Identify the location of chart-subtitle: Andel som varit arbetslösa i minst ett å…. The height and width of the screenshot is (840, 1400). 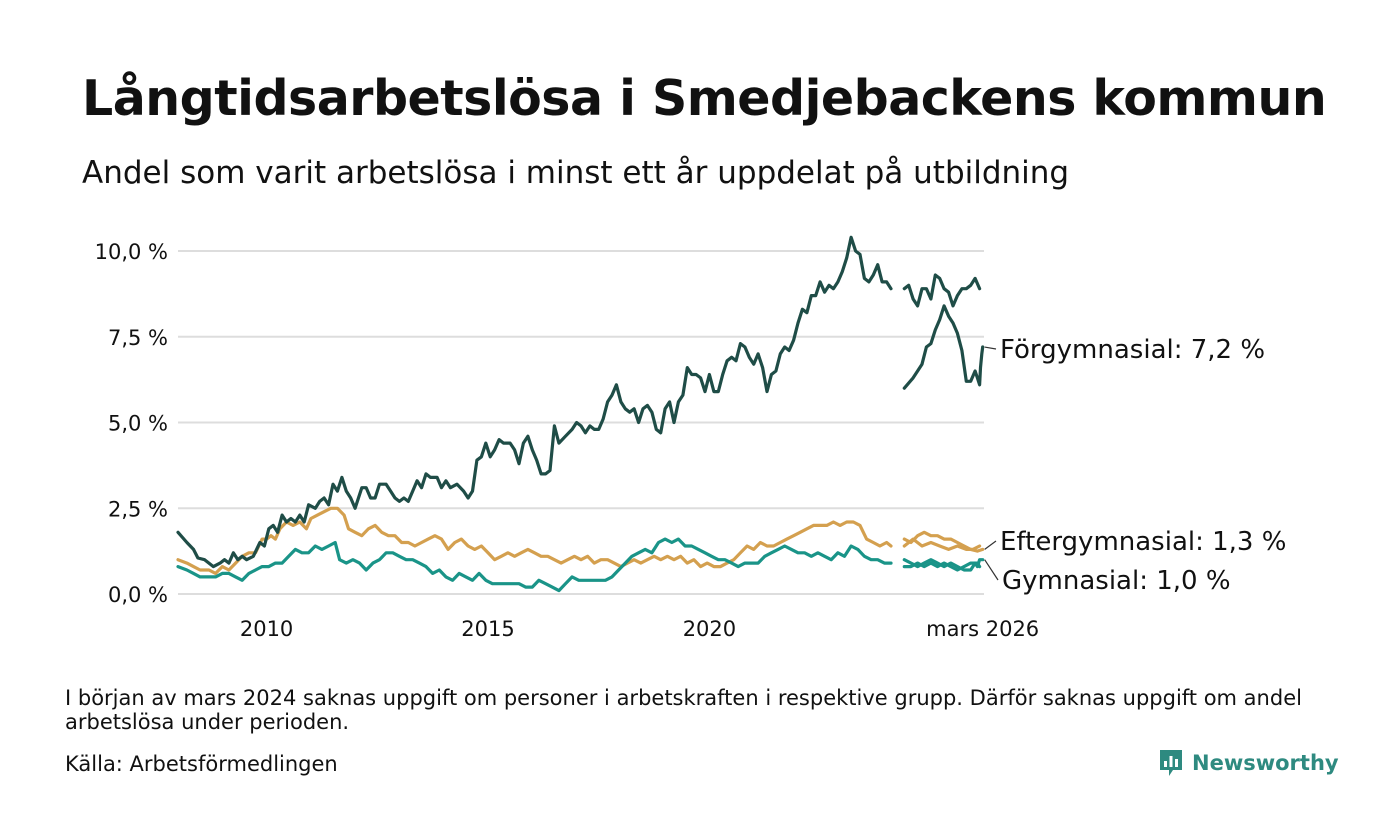
(576, 173).